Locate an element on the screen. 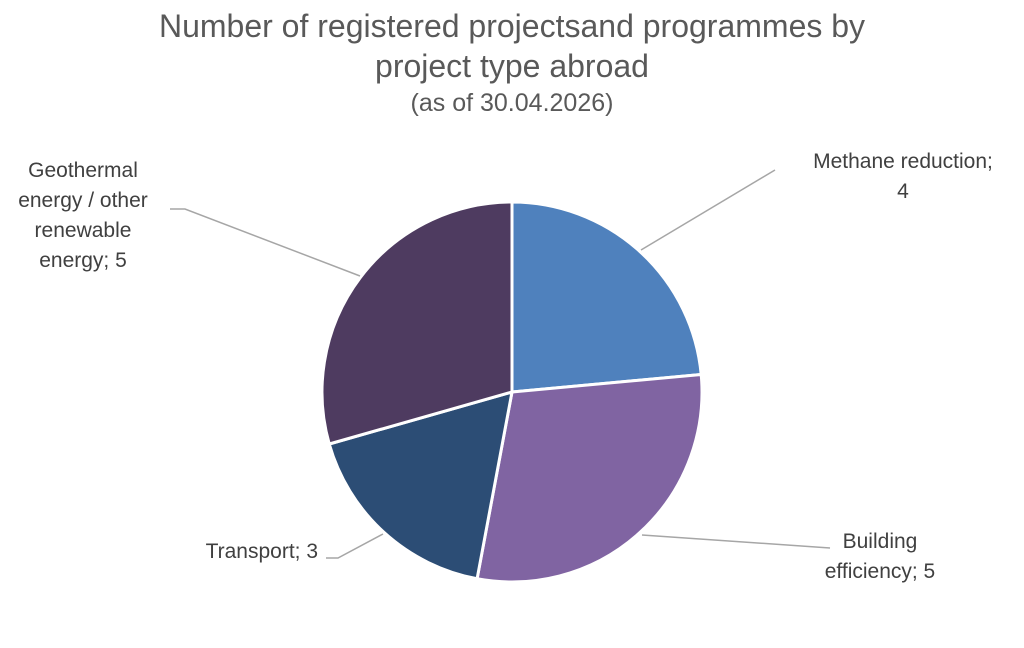 Image resolution: width=1024 pixels, height=648 pixels. slice-label-line: energy; 5 is located at coordinates (83, 260).